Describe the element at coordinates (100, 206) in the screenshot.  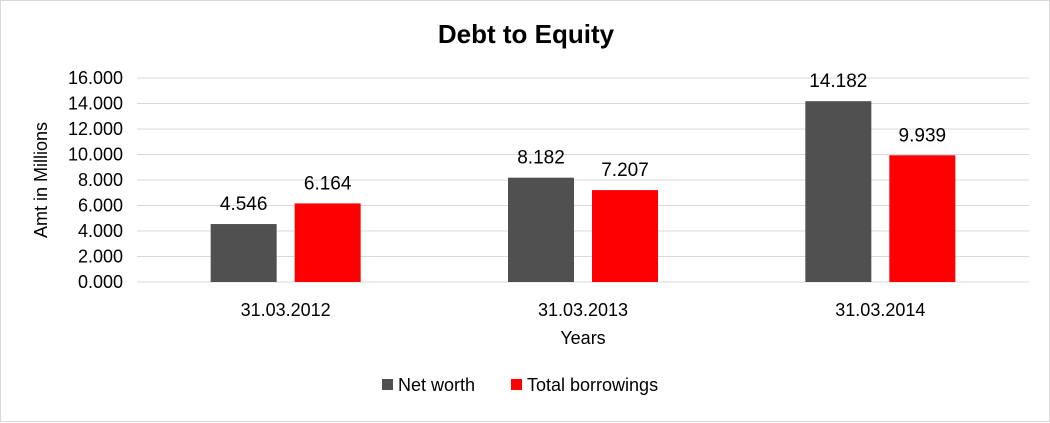
I see `y-tick-label: 6.000` at that location.